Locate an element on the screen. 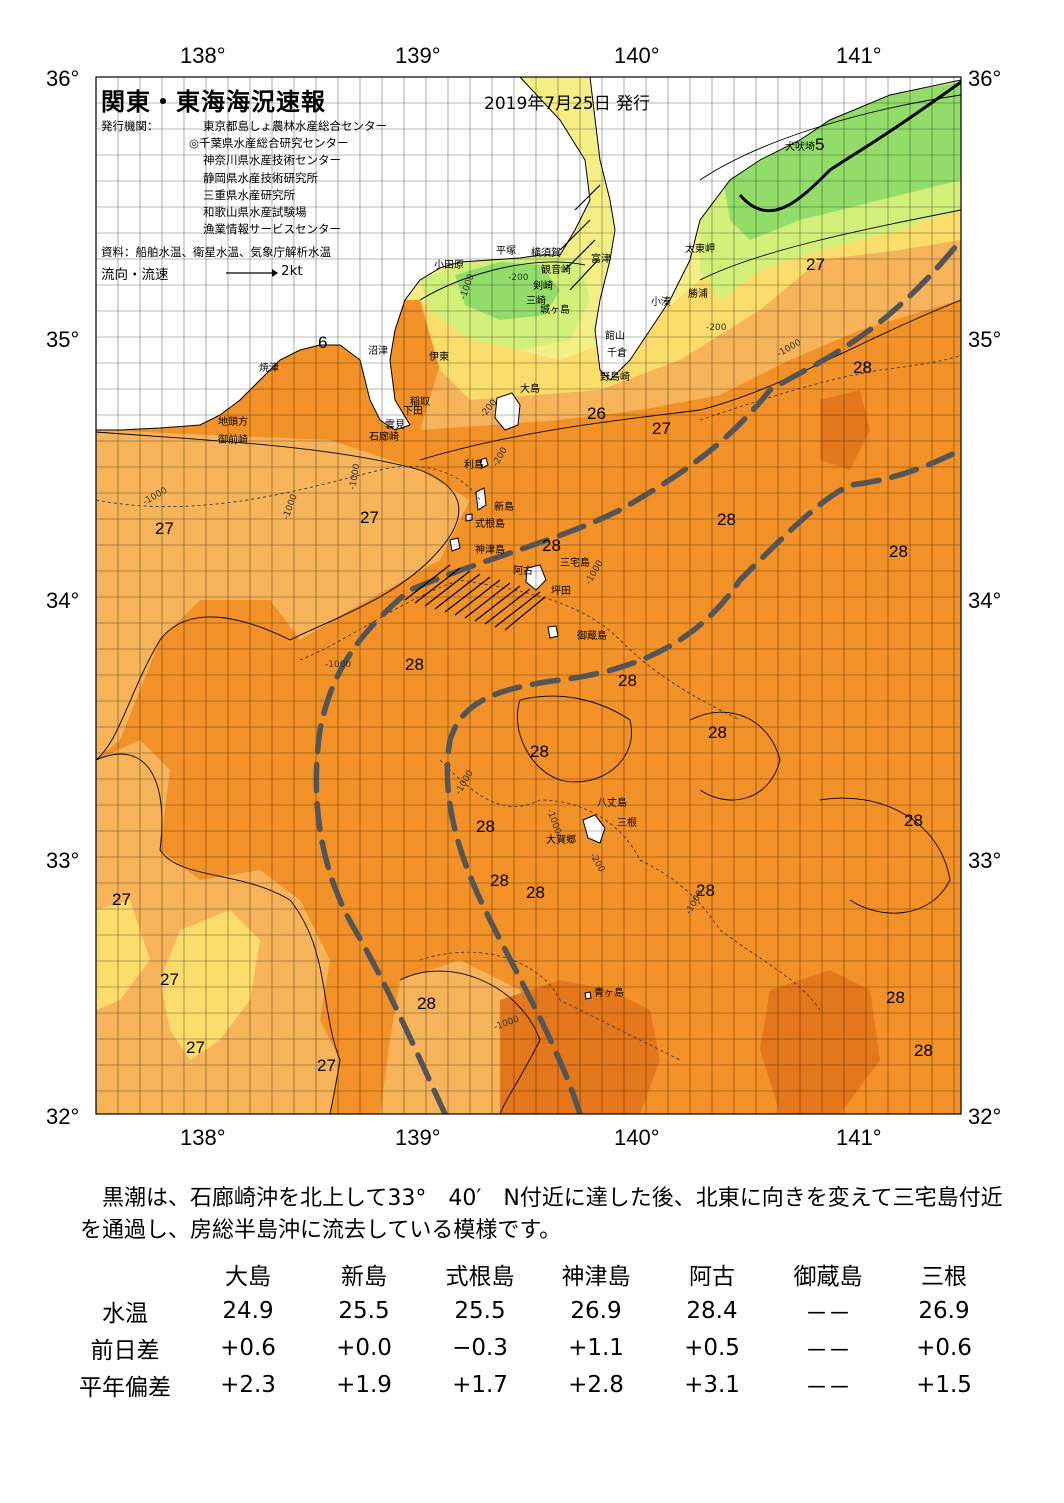 Image resolution: width=1064 pixels, height=1503 pixels. place-label: 富津 is located at coordinates (601, 258).